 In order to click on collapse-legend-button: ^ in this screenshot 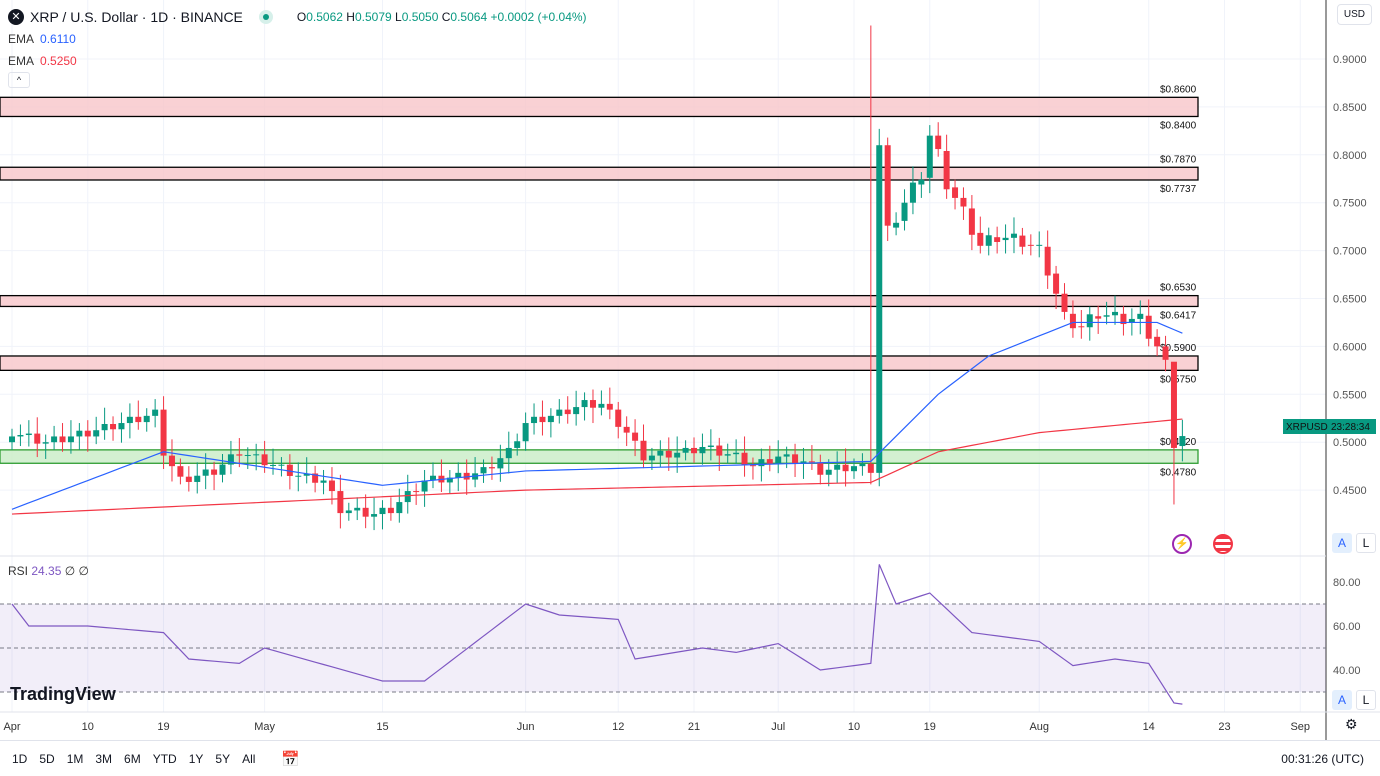, I will do `click(19, 80)`.